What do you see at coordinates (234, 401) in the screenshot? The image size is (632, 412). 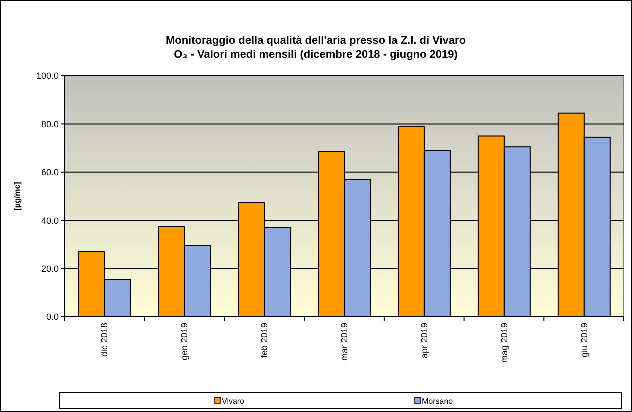 I see `legend-label: Vivaro` at bounding box center [234, 401].